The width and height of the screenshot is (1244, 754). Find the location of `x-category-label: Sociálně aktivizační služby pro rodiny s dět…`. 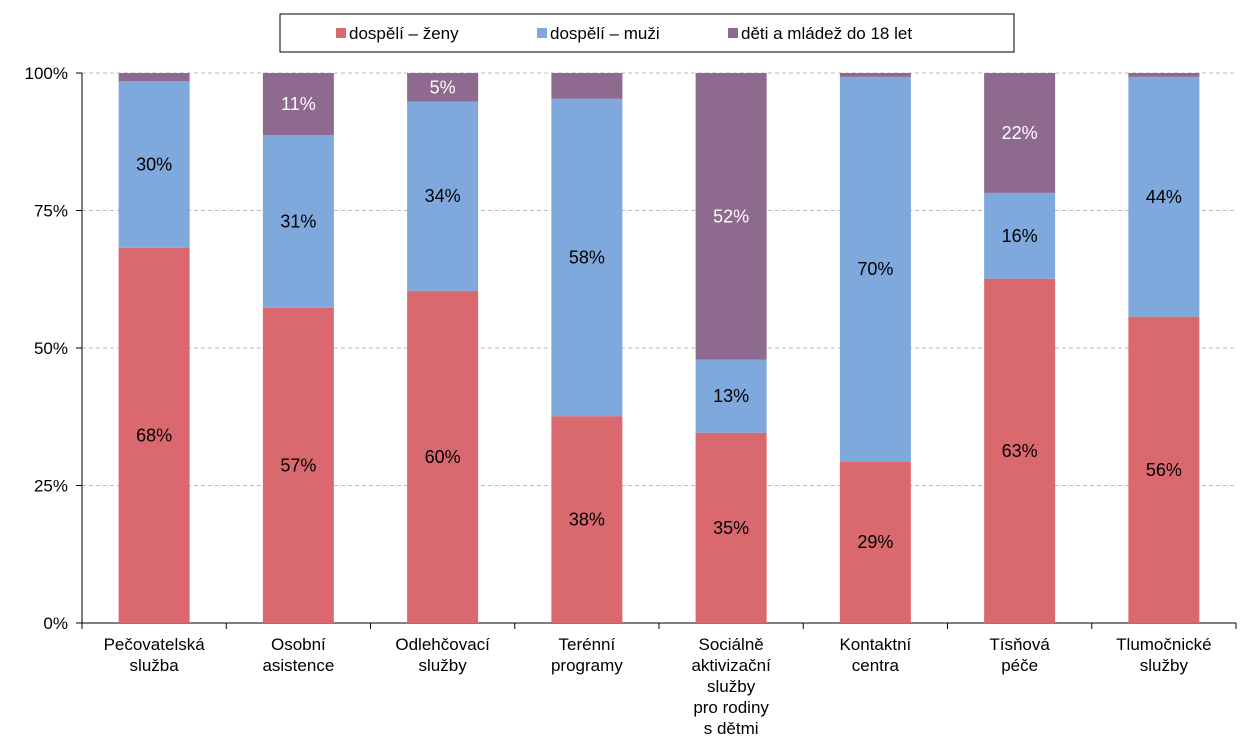

x-category-label: Sociálně aktivizační služby pro rodiny s dět… is located at coordinates (731, 686).